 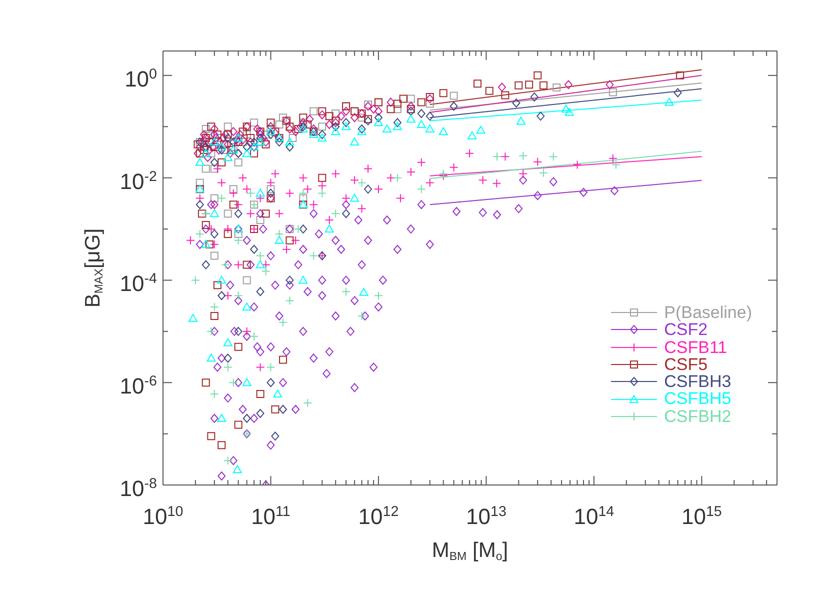 What do you see at coordinates (696, 347) in the screenshot?
I see `legend-label: CSFB11` at bounding box center [696, 347].